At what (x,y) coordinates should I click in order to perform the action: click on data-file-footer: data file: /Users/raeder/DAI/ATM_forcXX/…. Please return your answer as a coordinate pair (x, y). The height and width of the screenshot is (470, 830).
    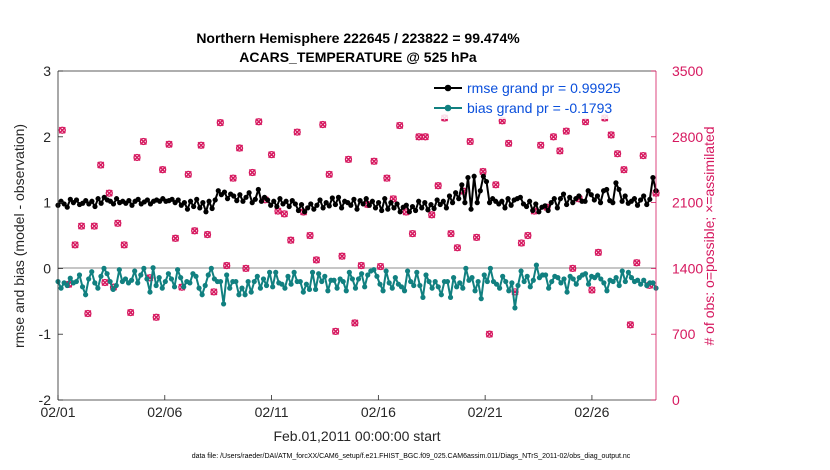
    Looking at the image, I should click on (411, 456).